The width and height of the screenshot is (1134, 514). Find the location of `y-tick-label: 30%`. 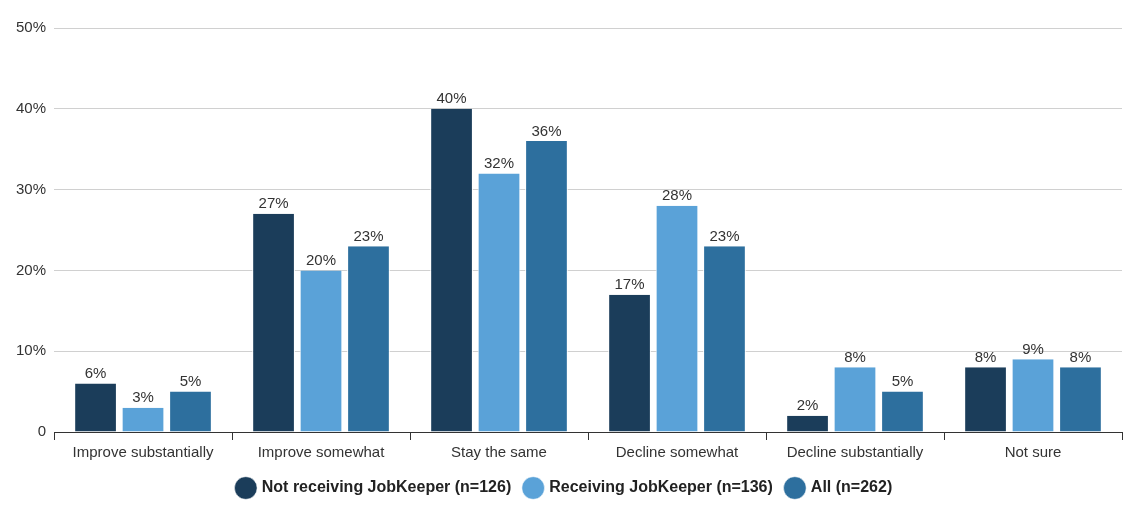

y-tick-label: 30% is located at coordinates (31, 188).